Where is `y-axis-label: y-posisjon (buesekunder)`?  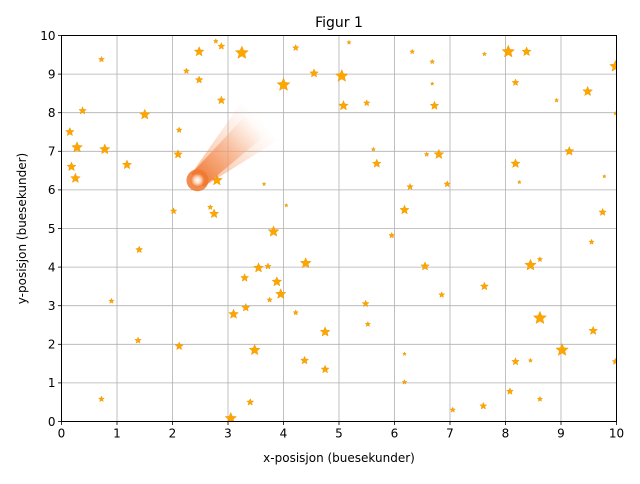
y-axis-label: y-posisjon (buesekunder) is located at coordinates (22, 228).